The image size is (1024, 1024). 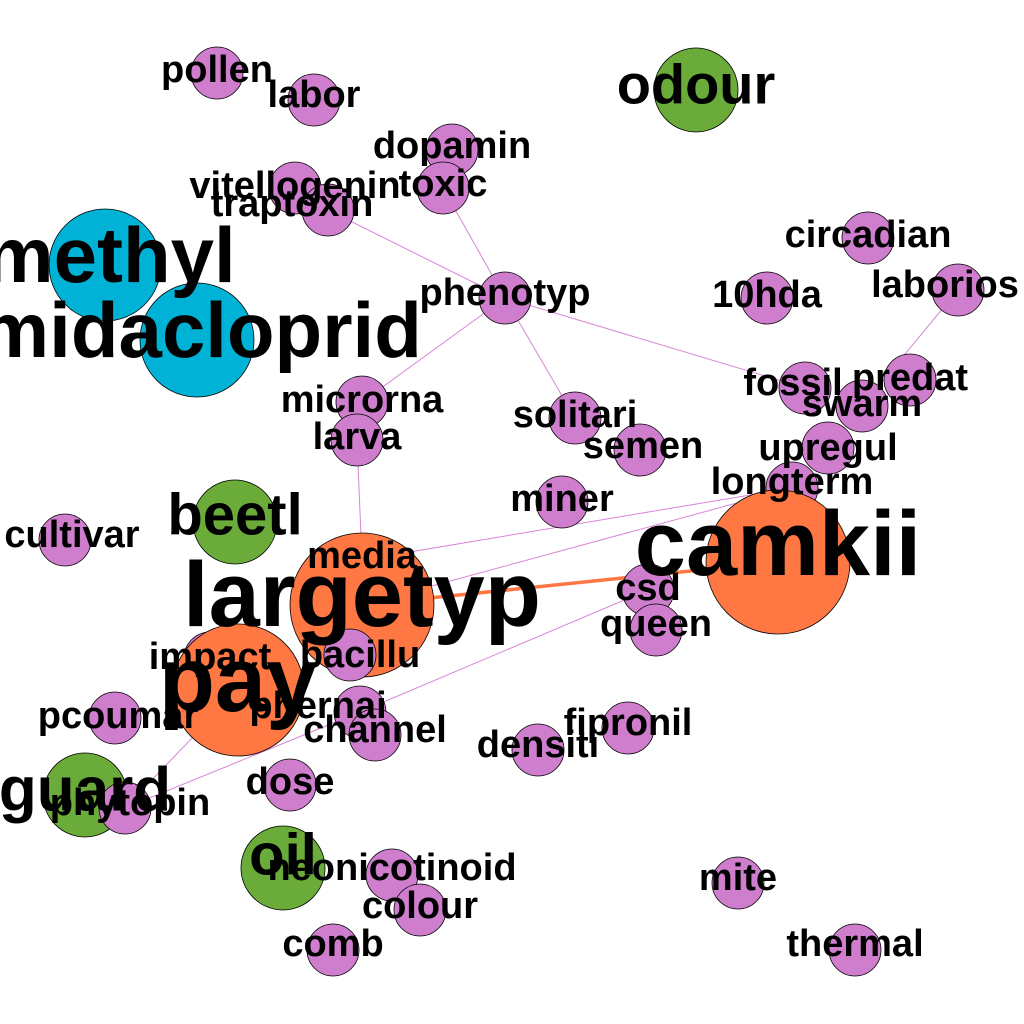 I want to click on node-fipronil, so click(x=628, y=728).